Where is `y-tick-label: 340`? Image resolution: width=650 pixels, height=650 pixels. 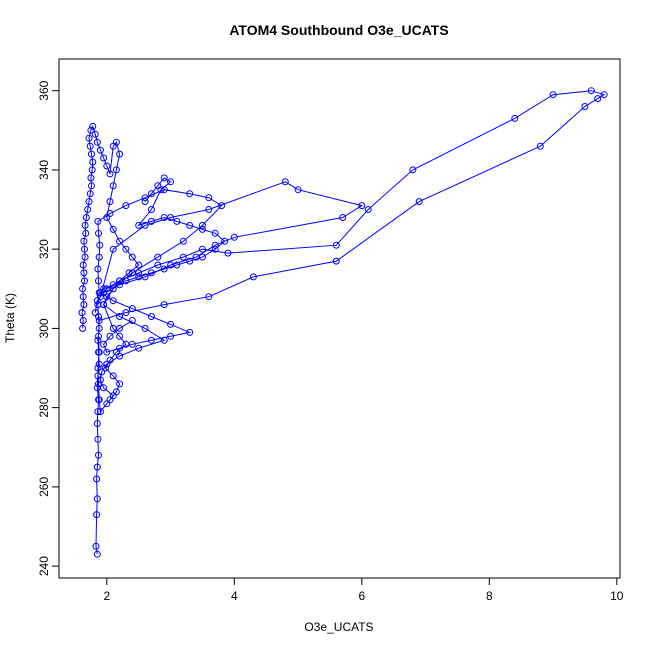
y-tick-label: 340 is located at coordinates (44, 170).